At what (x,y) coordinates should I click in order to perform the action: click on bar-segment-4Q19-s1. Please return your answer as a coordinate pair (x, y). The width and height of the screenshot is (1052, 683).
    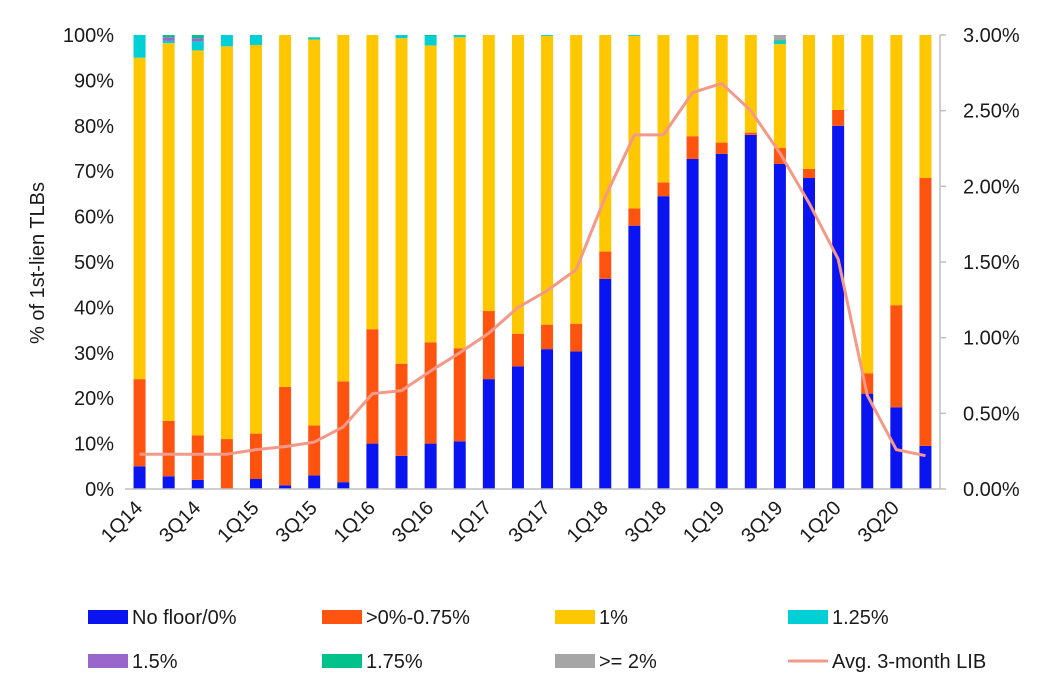
    Looking at the image, I should click on (809, 173).